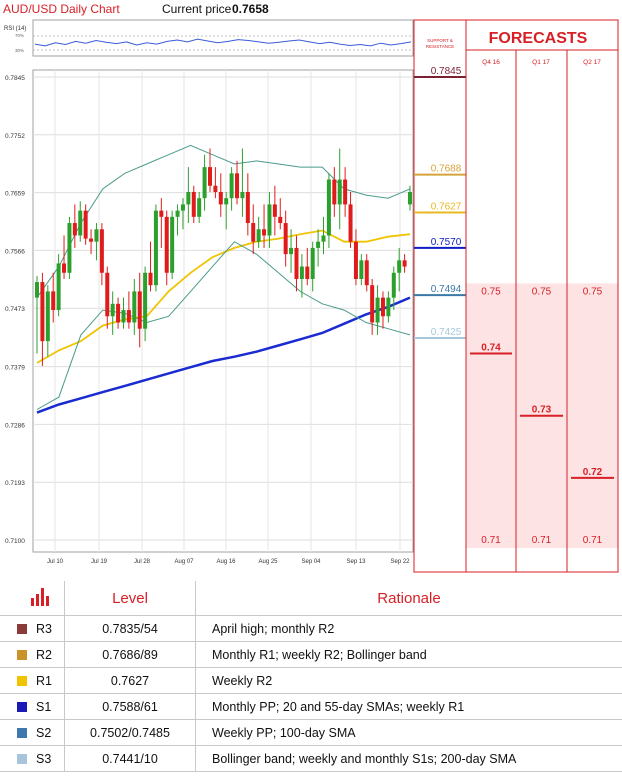 Image resolution: width=622 pixels, height=778 pixels. What do you see at coordinates (440, 333) in the screenshot?
I see `sr-level: 0.7425` at bounding box center [440, 333].